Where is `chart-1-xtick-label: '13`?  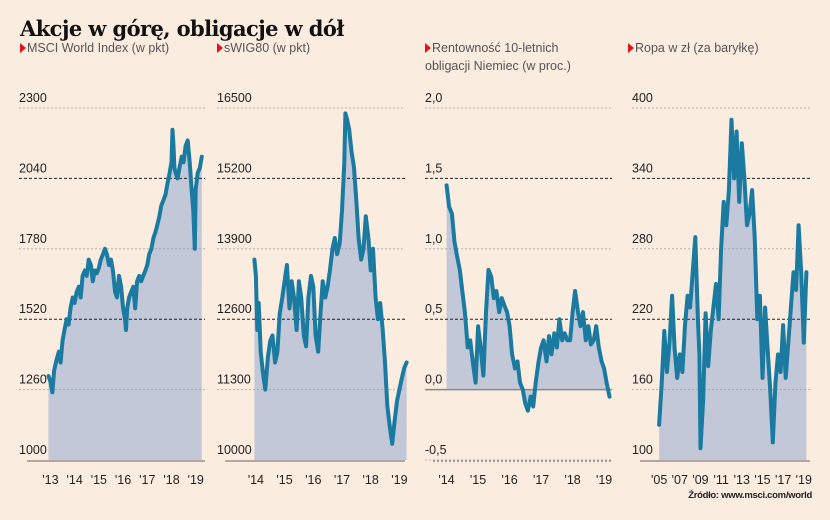
chart-1-xtick-label: '13 is located at coordinates (50, 480).